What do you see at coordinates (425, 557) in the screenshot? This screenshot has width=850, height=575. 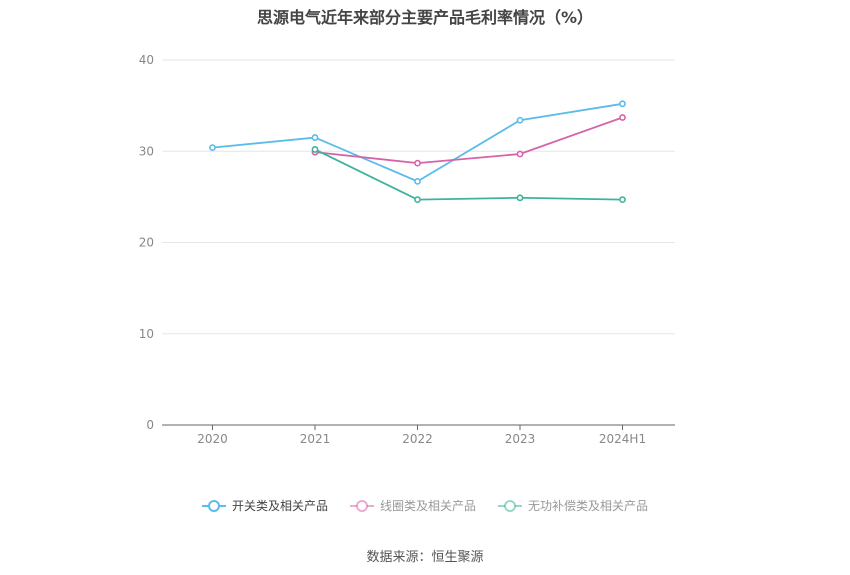 I see `data-source-note: 数据来源：恒生聚源` at bounding box center [425, 557].